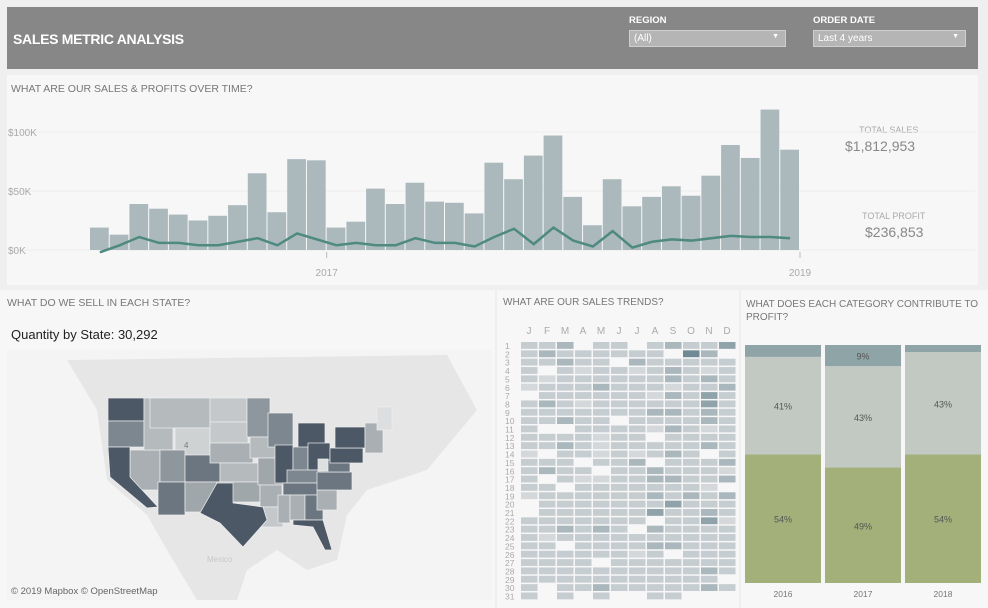  Describe the element at coordinates (565, 331) in the screenshot. I see `month-label: M` at that location.